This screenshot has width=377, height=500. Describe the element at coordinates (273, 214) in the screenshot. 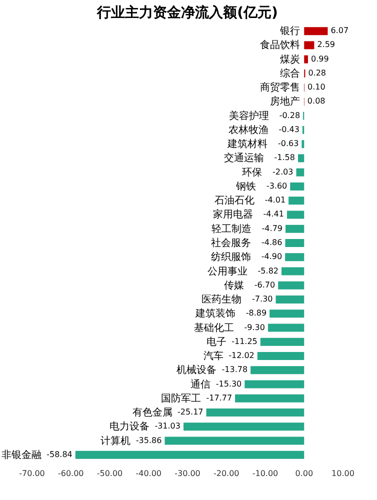

I see `data-label: -4.41` at that location.